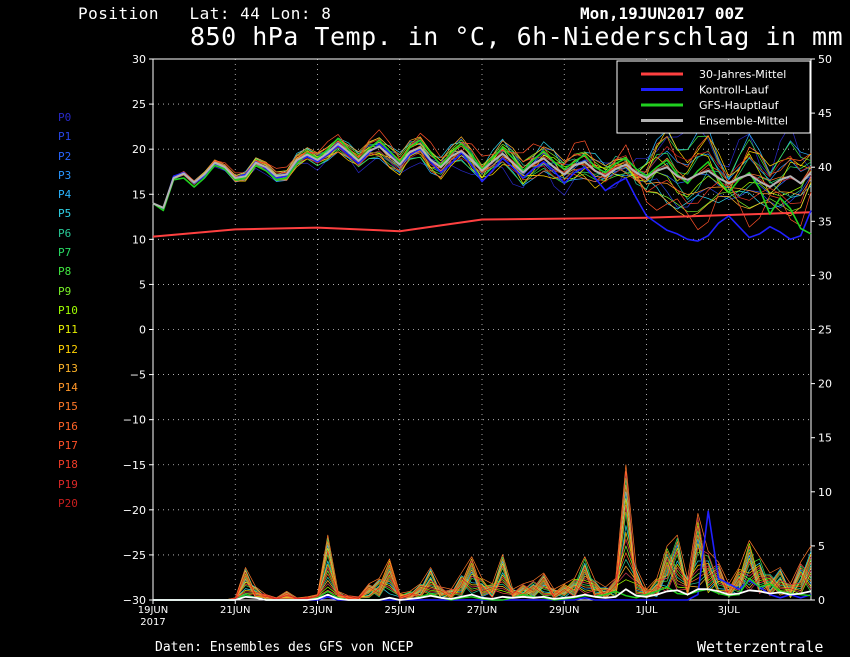 This screenshot has height=657, width=850. What do you see at coordinates (65, 137) in the screenshot?
I see `member-label: P1` at bounding box center [65, 137].